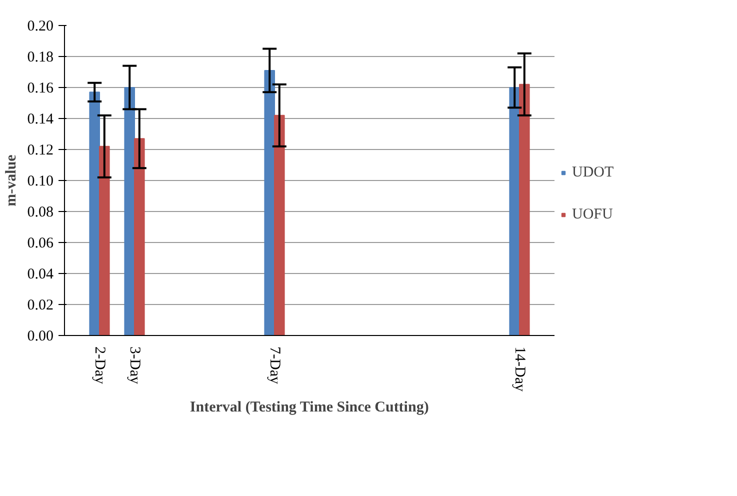 Image resolution: width=737 pixels, height=496 pixels. Describe the element at coordinates (40, 212) in the screenshot. I see `y-tick-label: 0.08` at that location.